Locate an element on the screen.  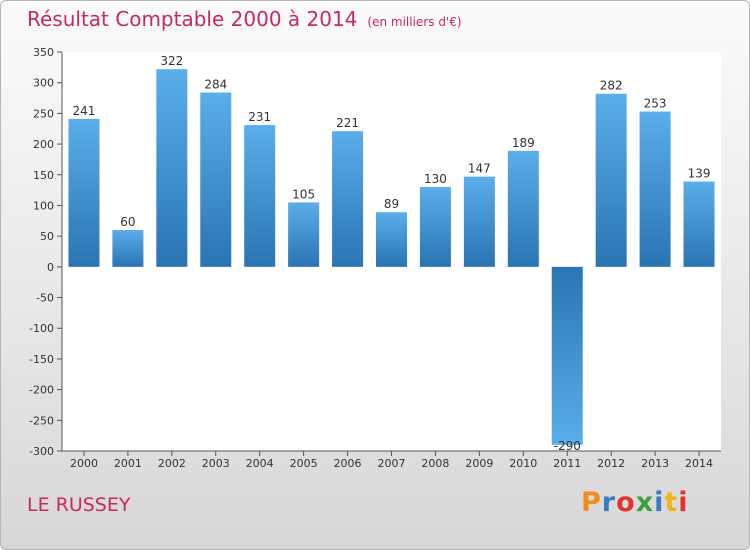
data-label-2008: 130 is located at coordinates (435, 179).